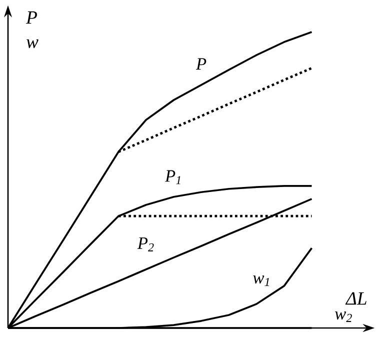 The width and height of the screenshot is (384, 340). I want to click on series-label: w$_{1}$, so click(261, 281).